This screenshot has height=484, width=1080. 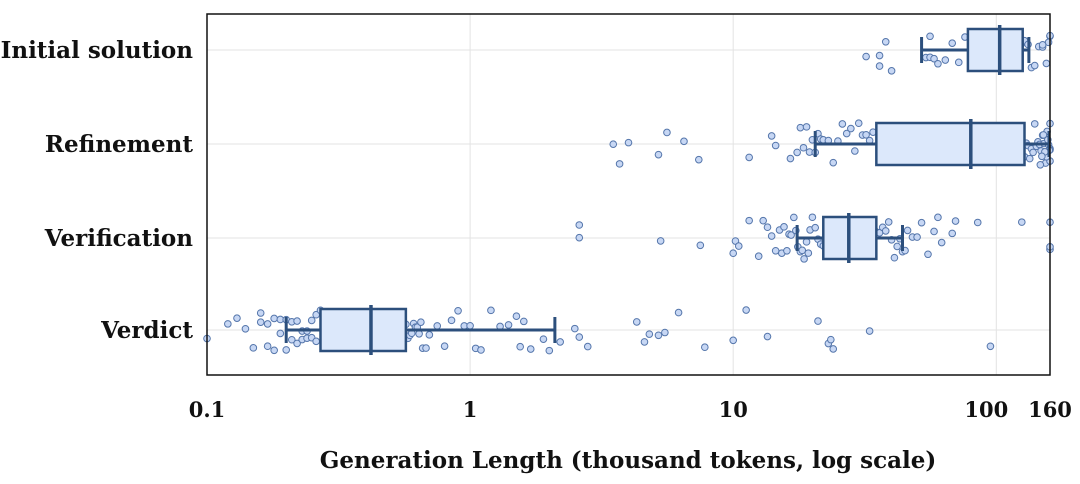 I want to click on category-label: Refinement, so click(x=119, y=144).